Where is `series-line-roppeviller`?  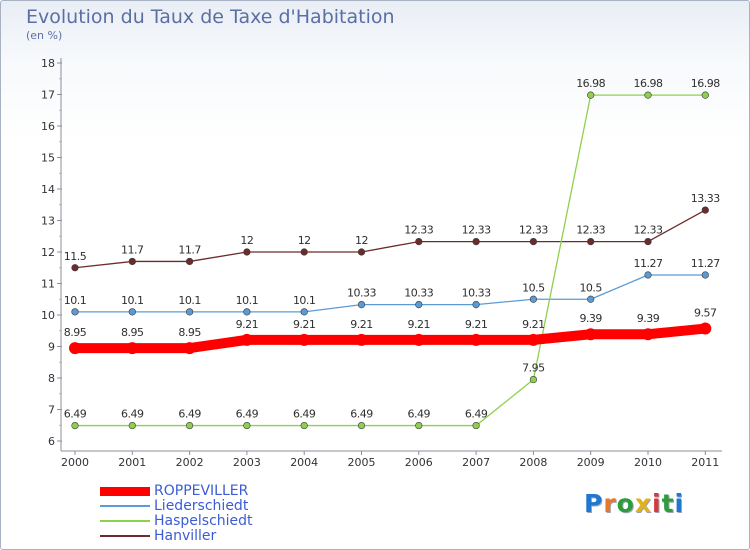
series-line-roppeviller is located at coordinates (390, 338).